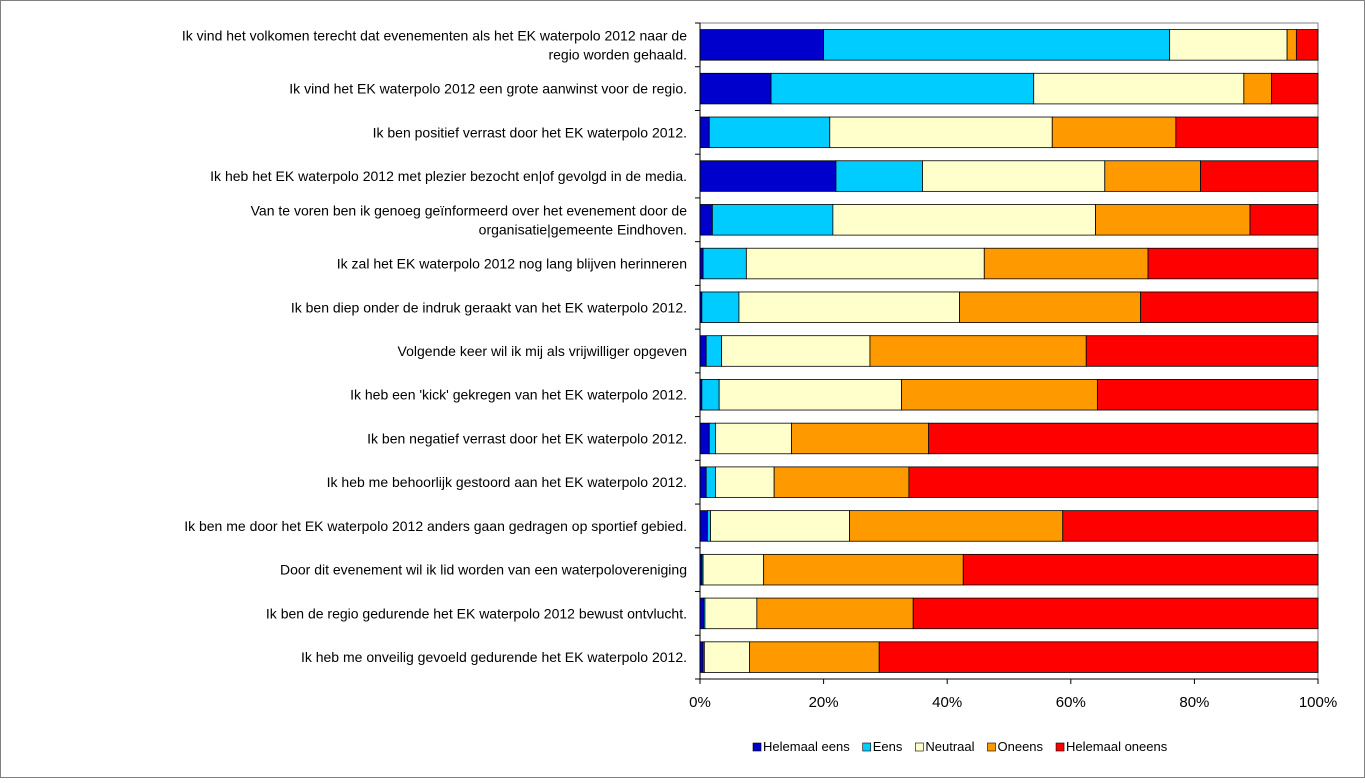 This screenshot has width=1365, height=783. I want to click on bar-segment-11-helemaal-eens, so click(703, 482).